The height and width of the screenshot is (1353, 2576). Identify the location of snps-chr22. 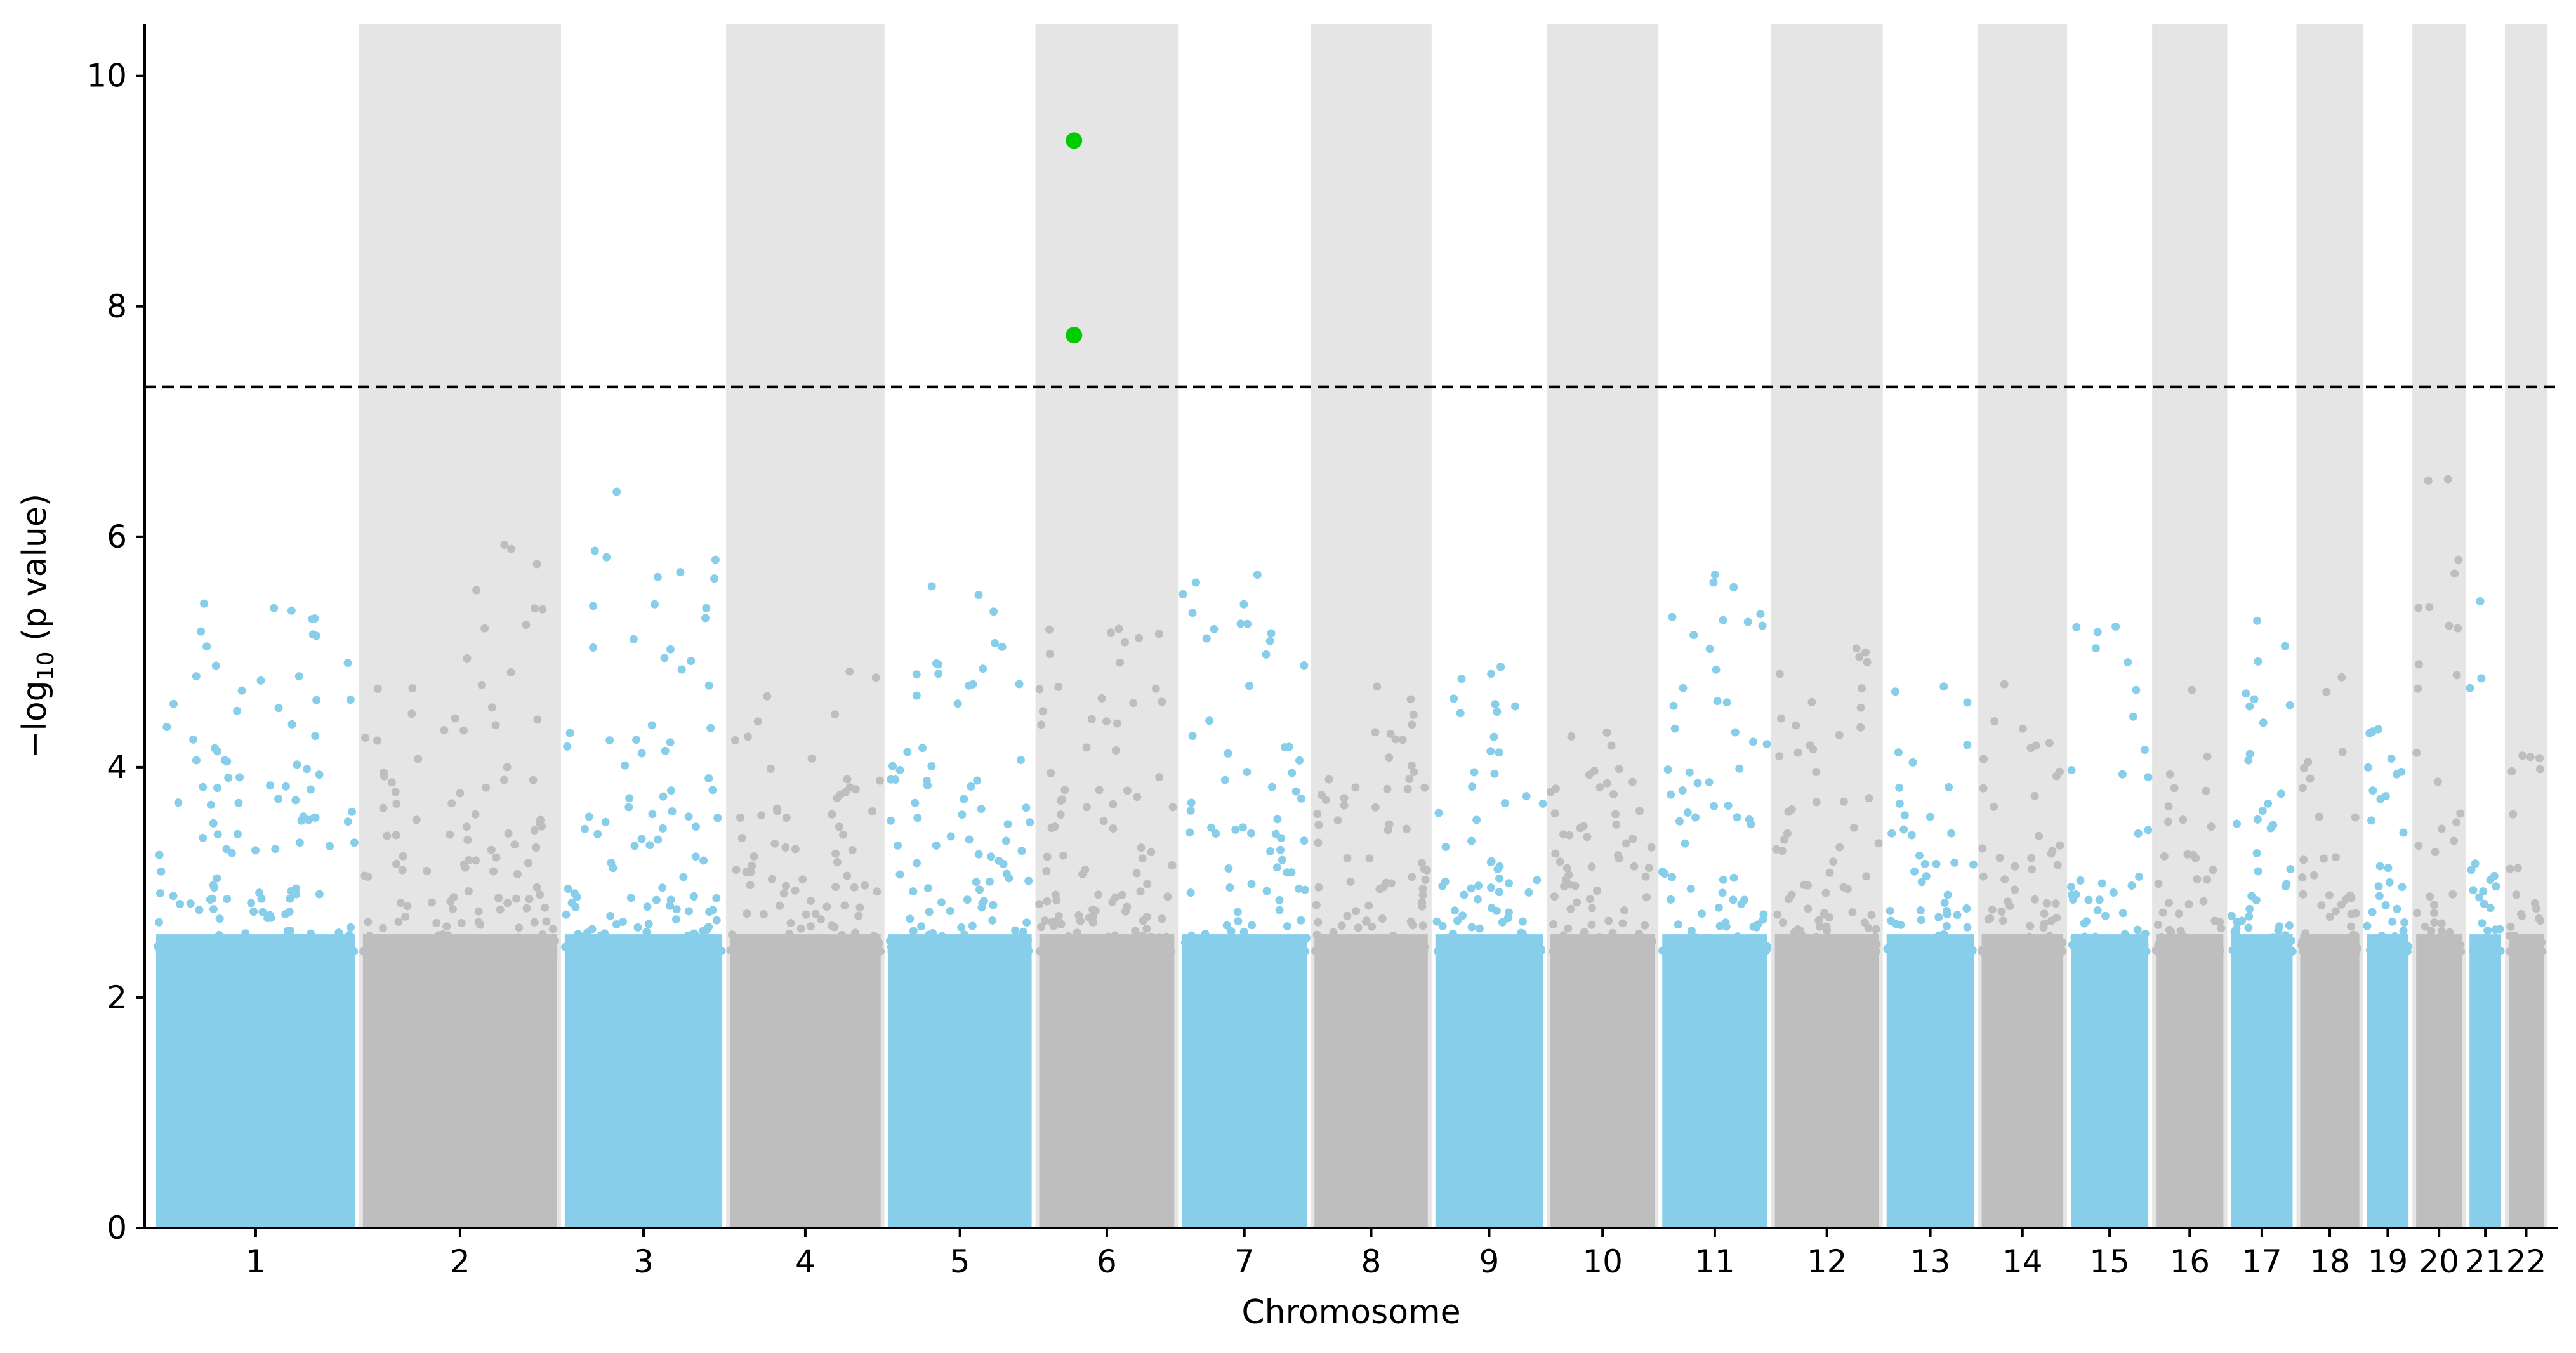
(2526, 989).